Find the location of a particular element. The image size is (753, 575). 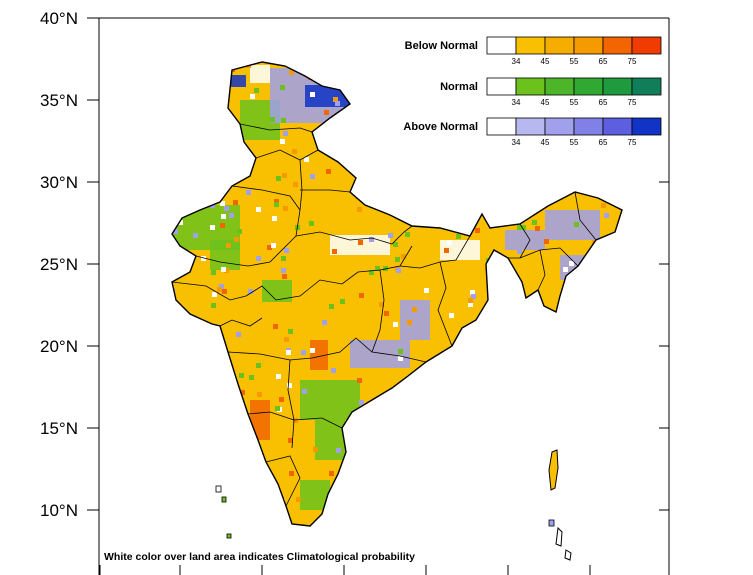

legend-tick-label: 34 is located at coordinates (516, 61).